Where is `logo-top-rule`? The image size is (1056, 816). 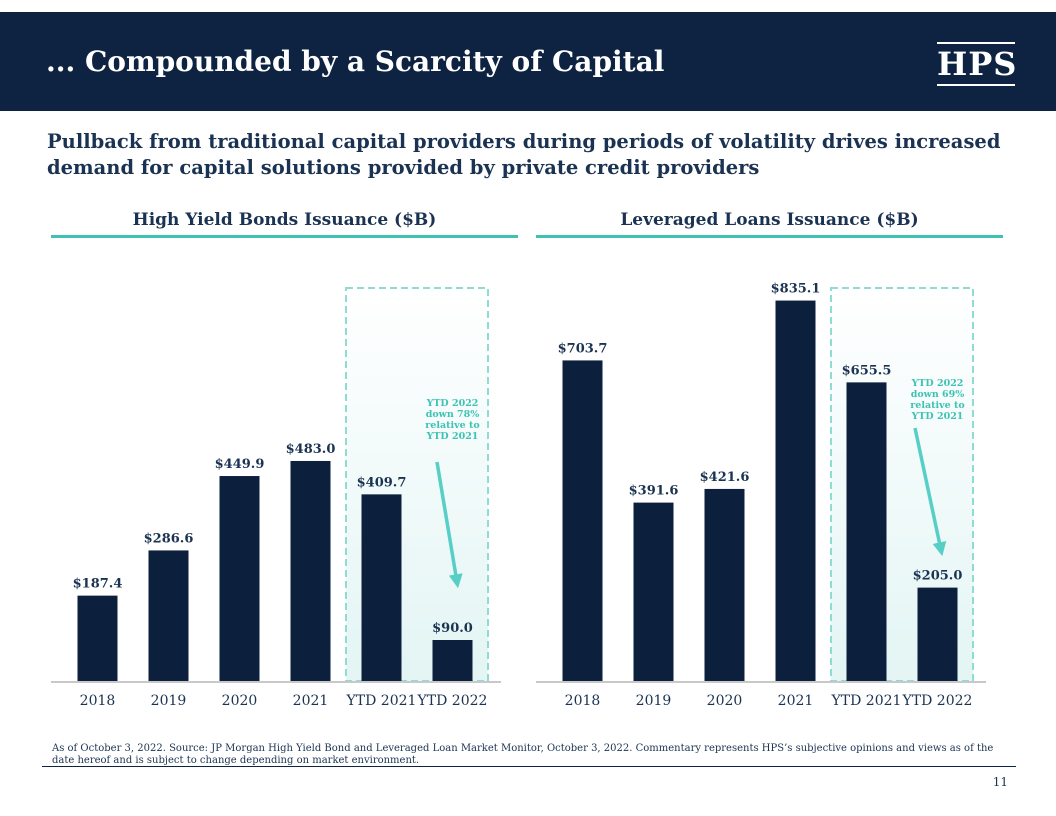 logo-top-rule is located at coordinates (976, 43).